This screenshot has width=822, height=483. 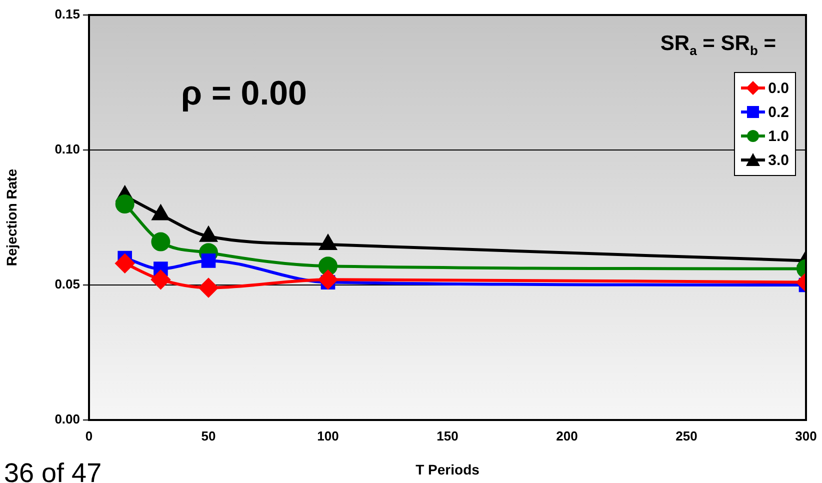 I want to click on text: 36 of 47, so click(x=53, y=470).